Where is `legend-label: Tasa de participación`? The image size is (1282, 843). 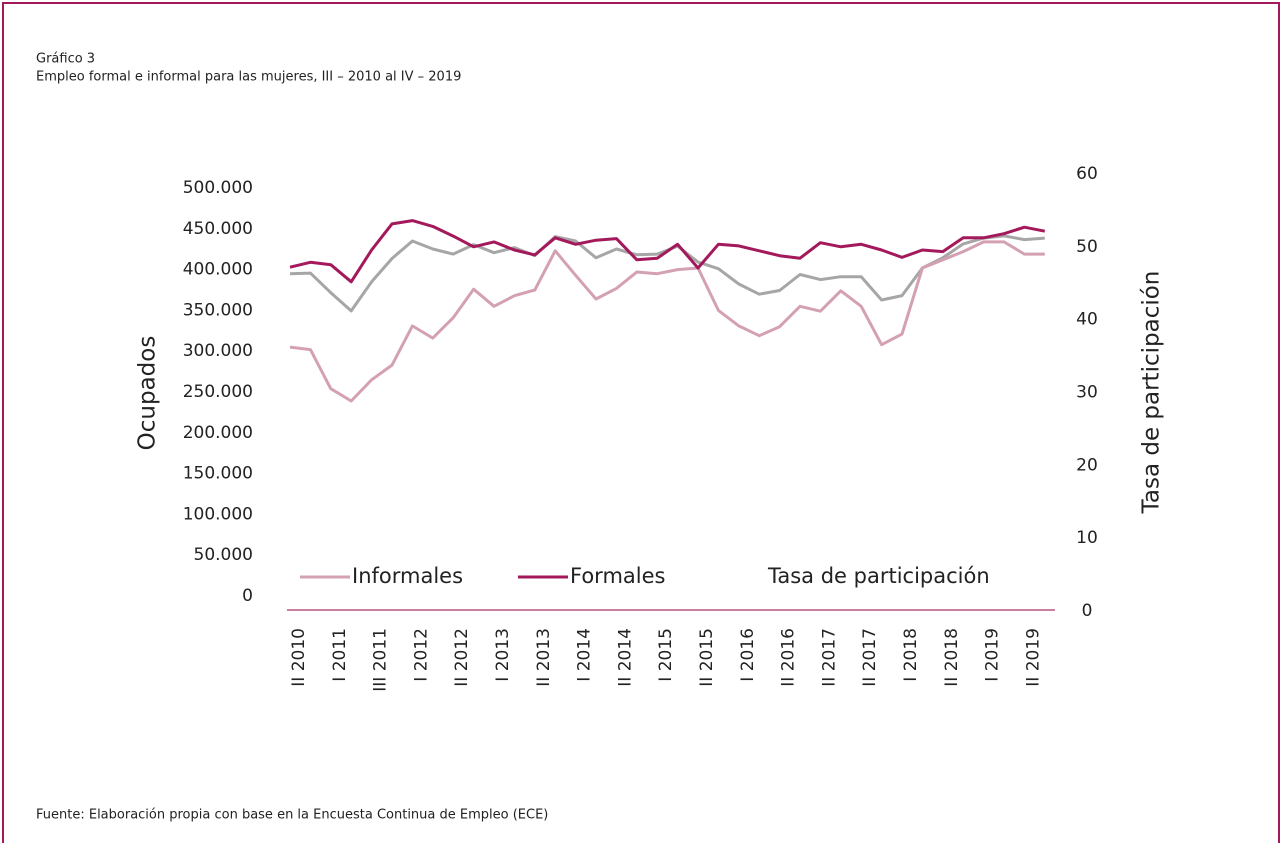
legend-label: Tasa de participación is located at coordinates (878, 576).